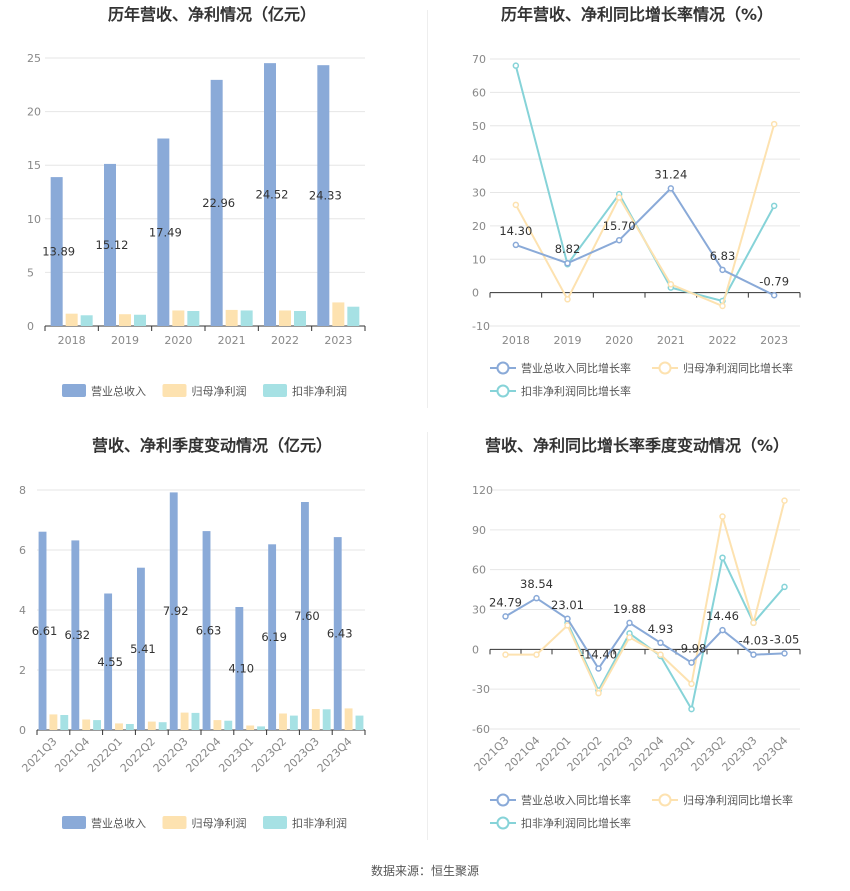 This screenshot has width=850, height=891. I want to click on legend-label: 扣非净利润, so click(319, 823).